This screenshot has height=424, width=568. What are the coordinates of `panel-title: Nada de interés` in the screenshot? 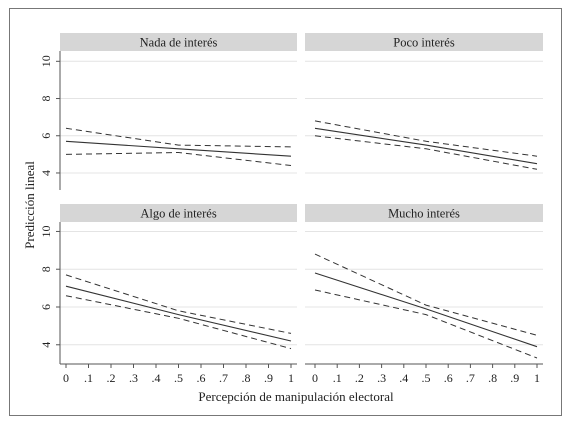 It's located at (179, 43).